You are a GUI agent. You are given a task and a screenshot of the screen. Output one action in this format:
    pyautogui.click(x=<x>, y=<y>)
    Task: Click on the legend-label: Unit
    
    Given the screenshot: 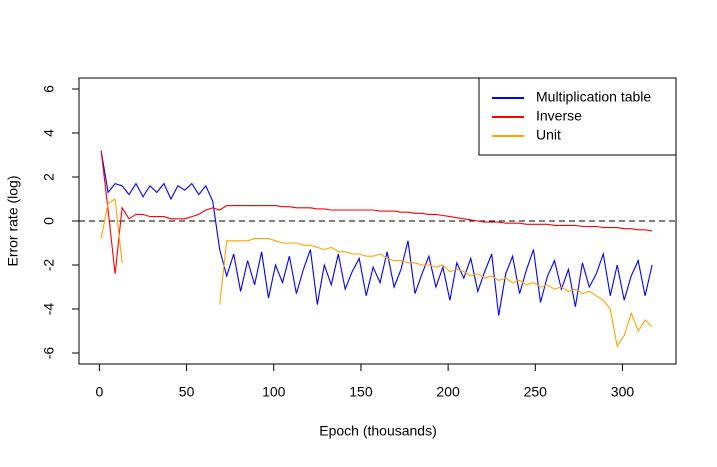 What is the action you would take?
    pyautogui.click(x=548, y=135)
    